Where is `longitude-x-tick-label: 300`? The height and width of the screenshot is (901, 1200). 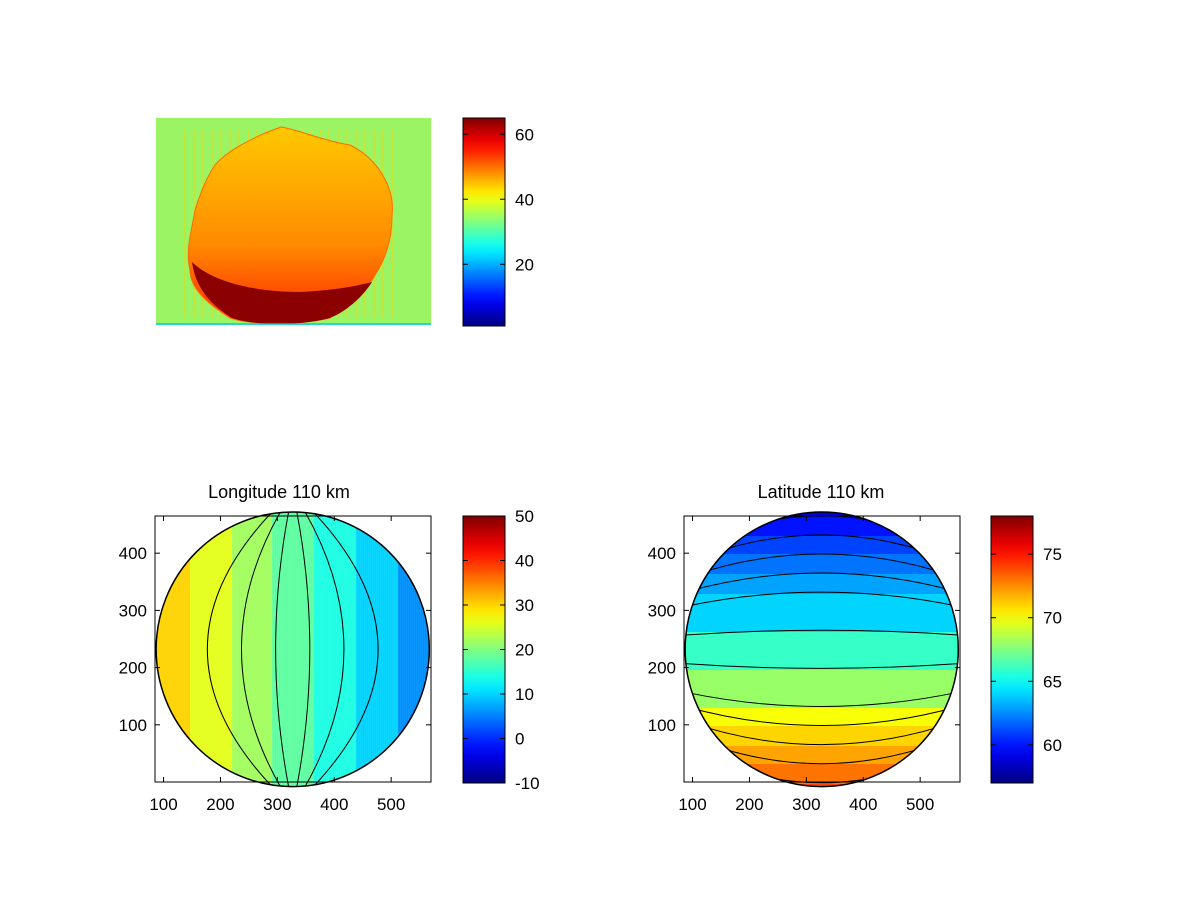
longitude-x-tick-label: 300 is located at coordinates (277, 804).